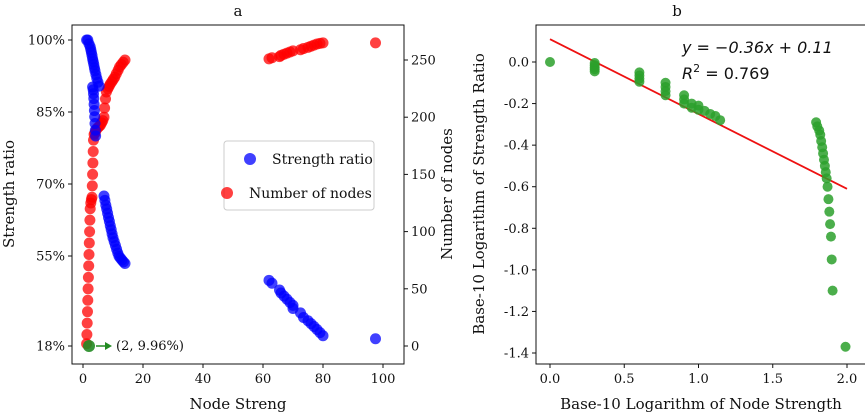 The width and height of the screenshot is (865, 414). Describe the element at coordinates (516, 270) in the screenshot. I see `y-tick-label: -1.0` at that location.